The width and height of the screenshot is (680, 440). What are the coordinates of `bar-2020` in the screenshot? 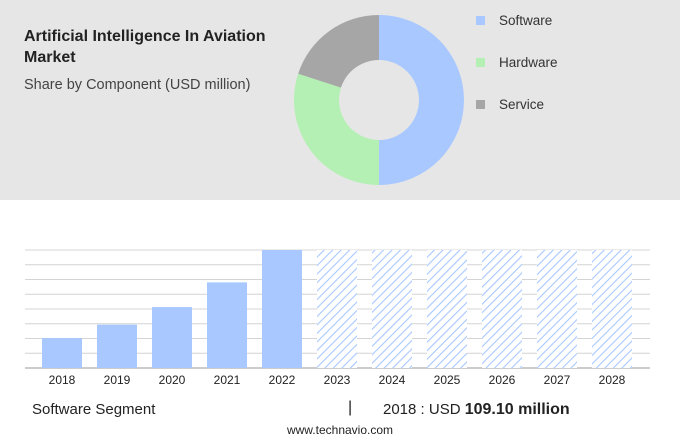 It's located at (172, 337).